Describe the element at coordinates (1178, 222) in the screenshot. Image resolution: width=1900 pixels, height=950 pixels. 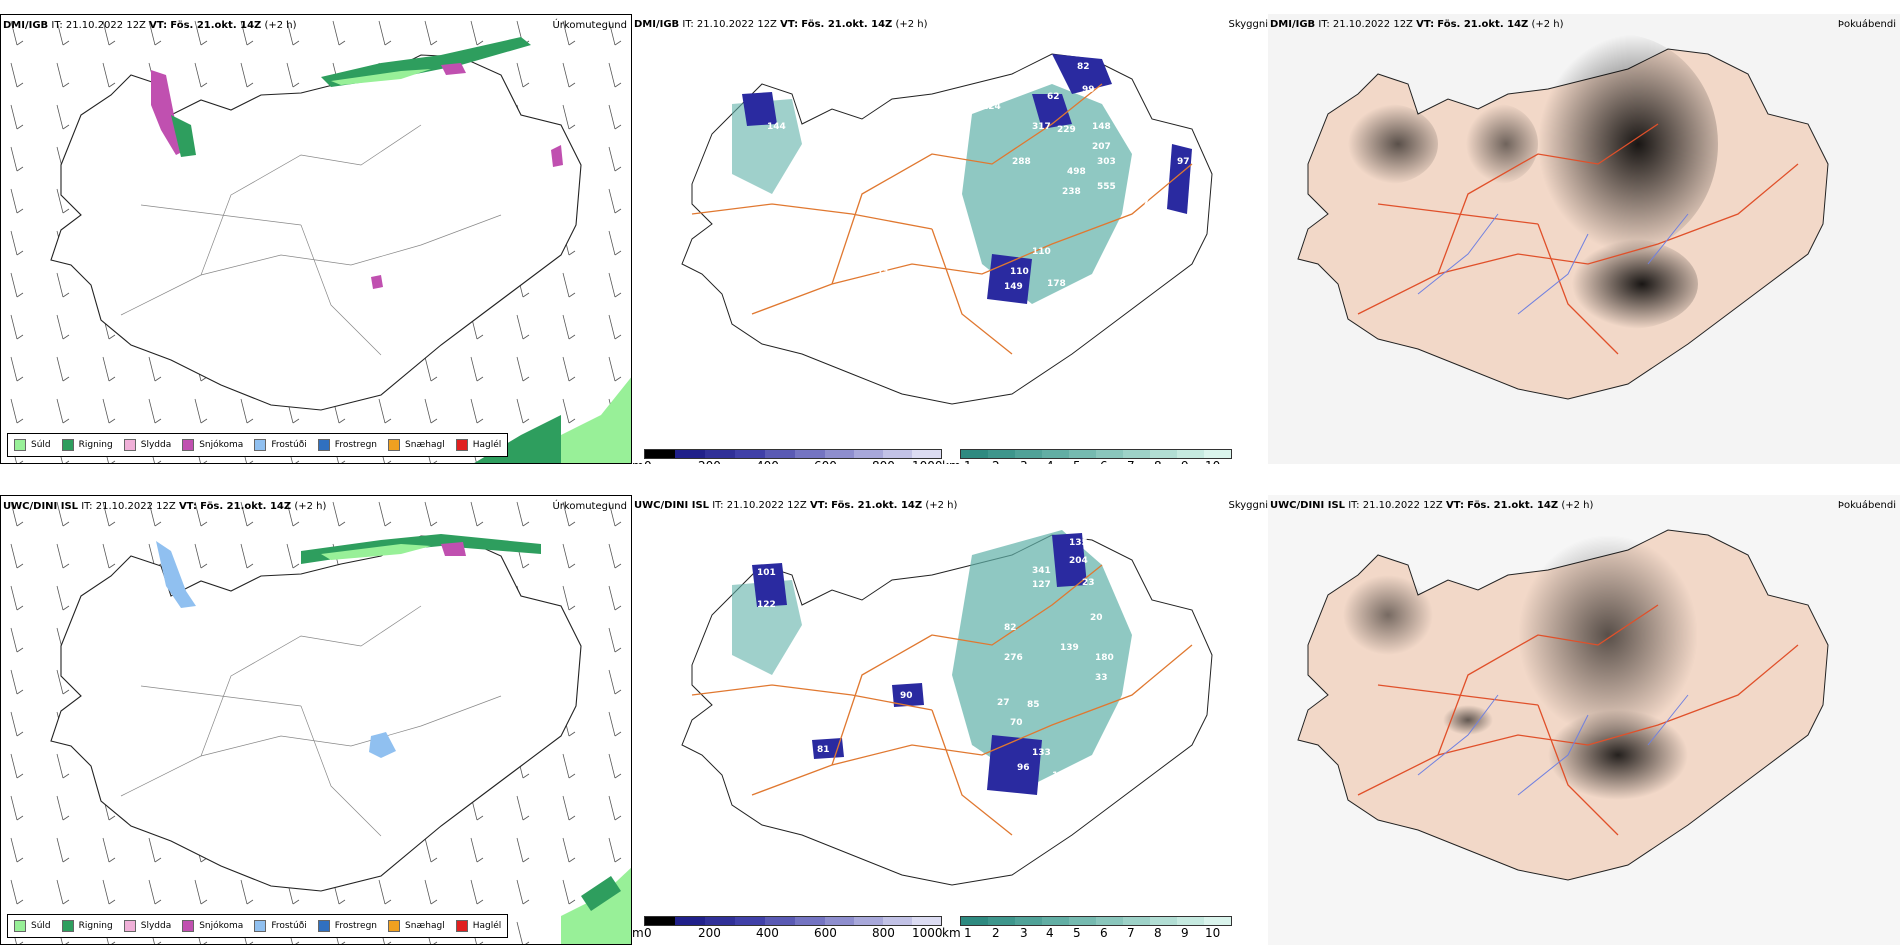
I see `vis-label: 38` at that location.